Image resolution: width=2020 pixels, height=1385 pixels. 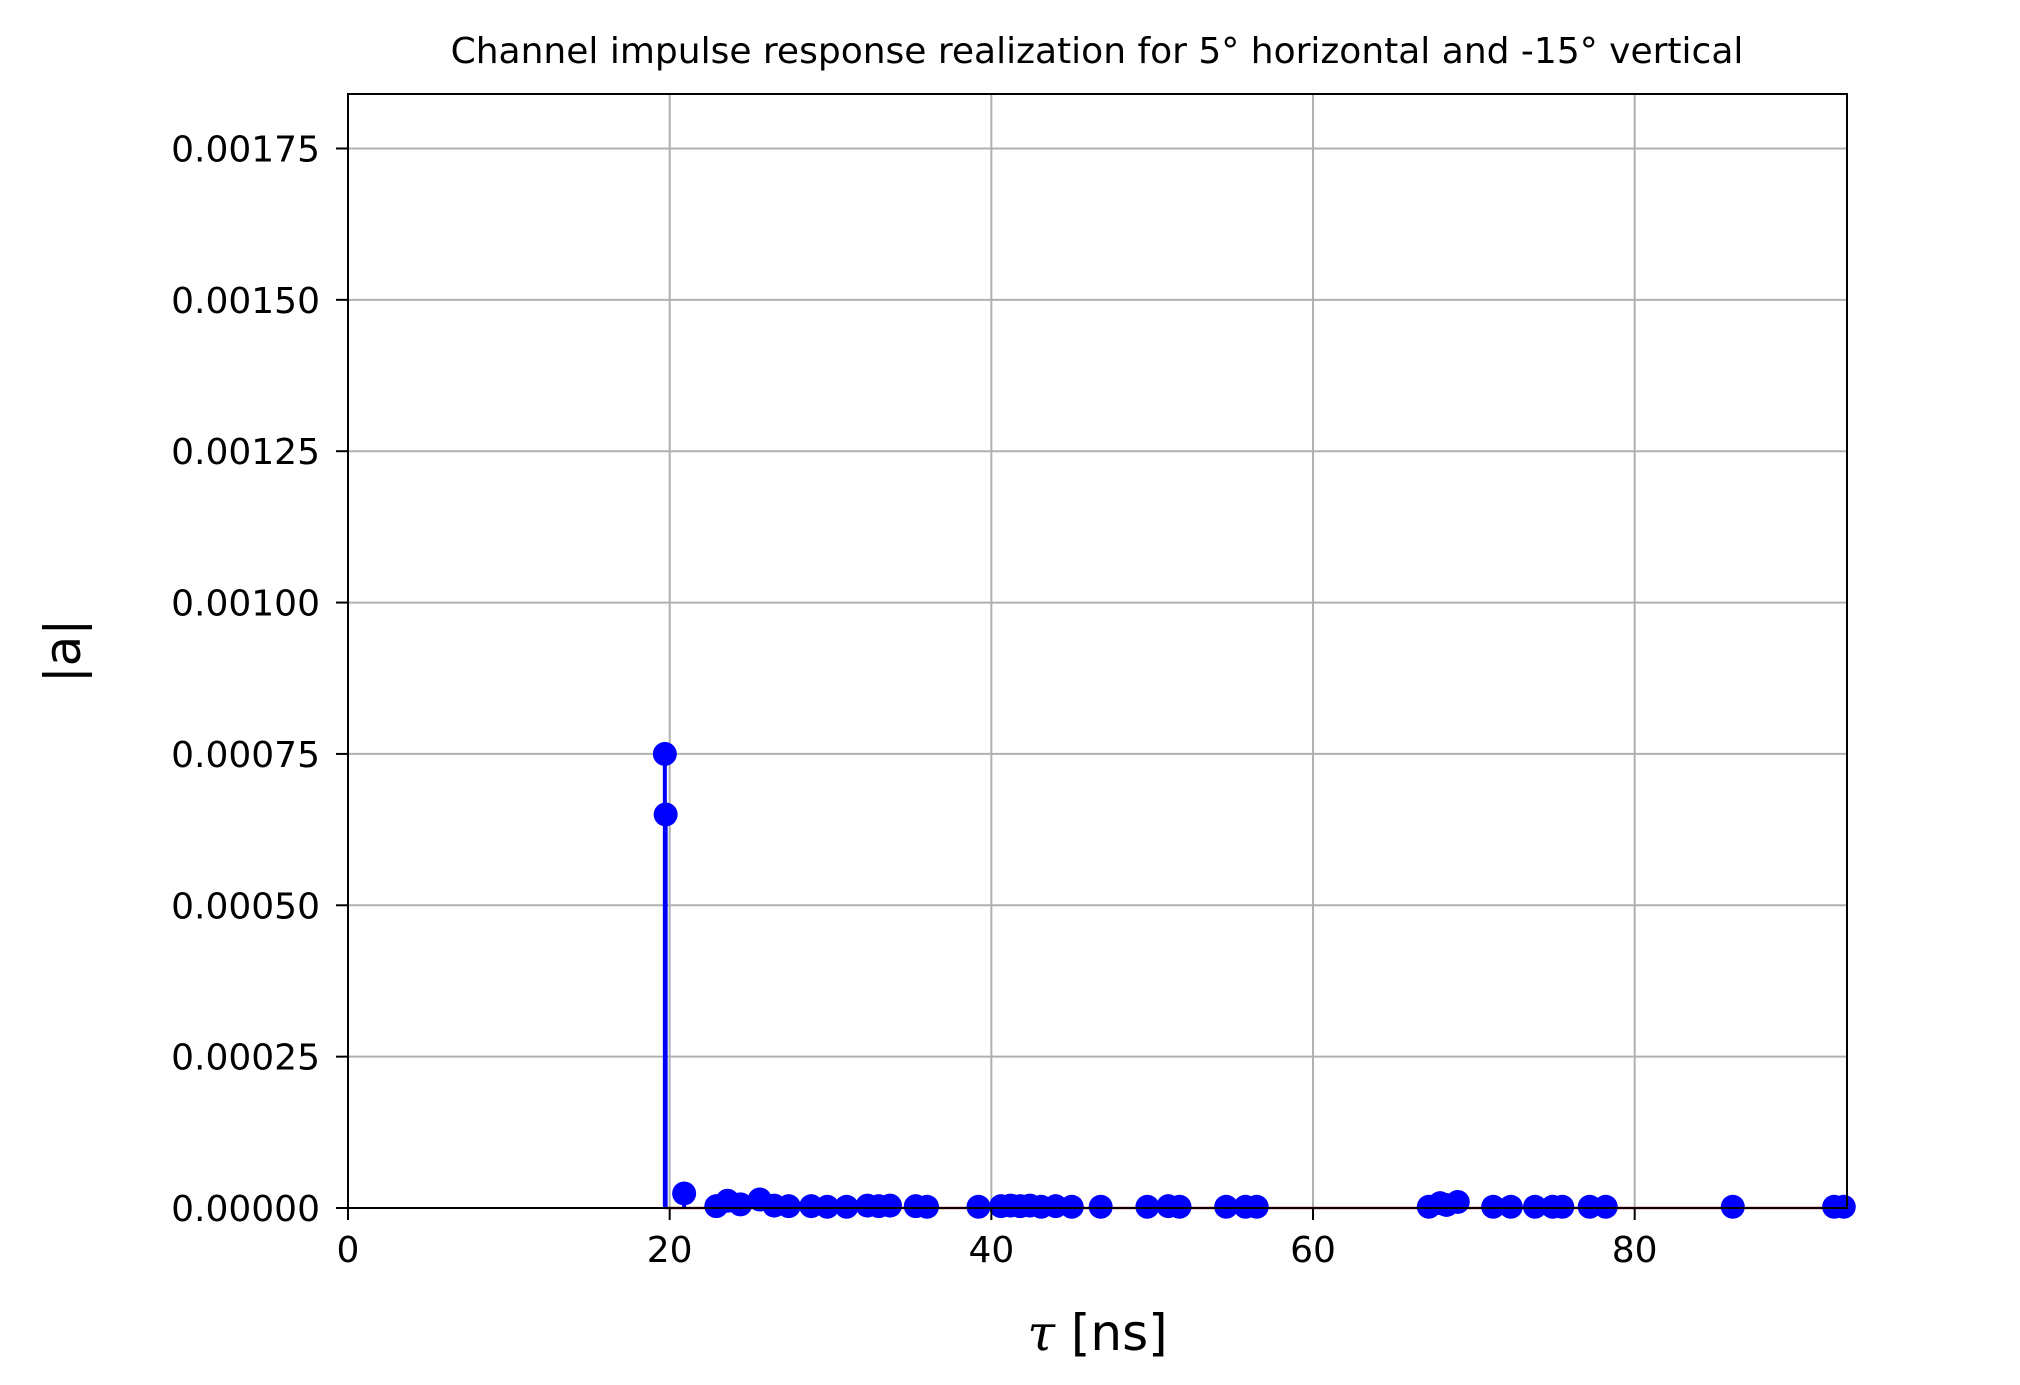 What do you see at coordinates (245, 604) in the screenshot?
I see `y-tick-label: 0.00100` at bounding box center [245, 604].